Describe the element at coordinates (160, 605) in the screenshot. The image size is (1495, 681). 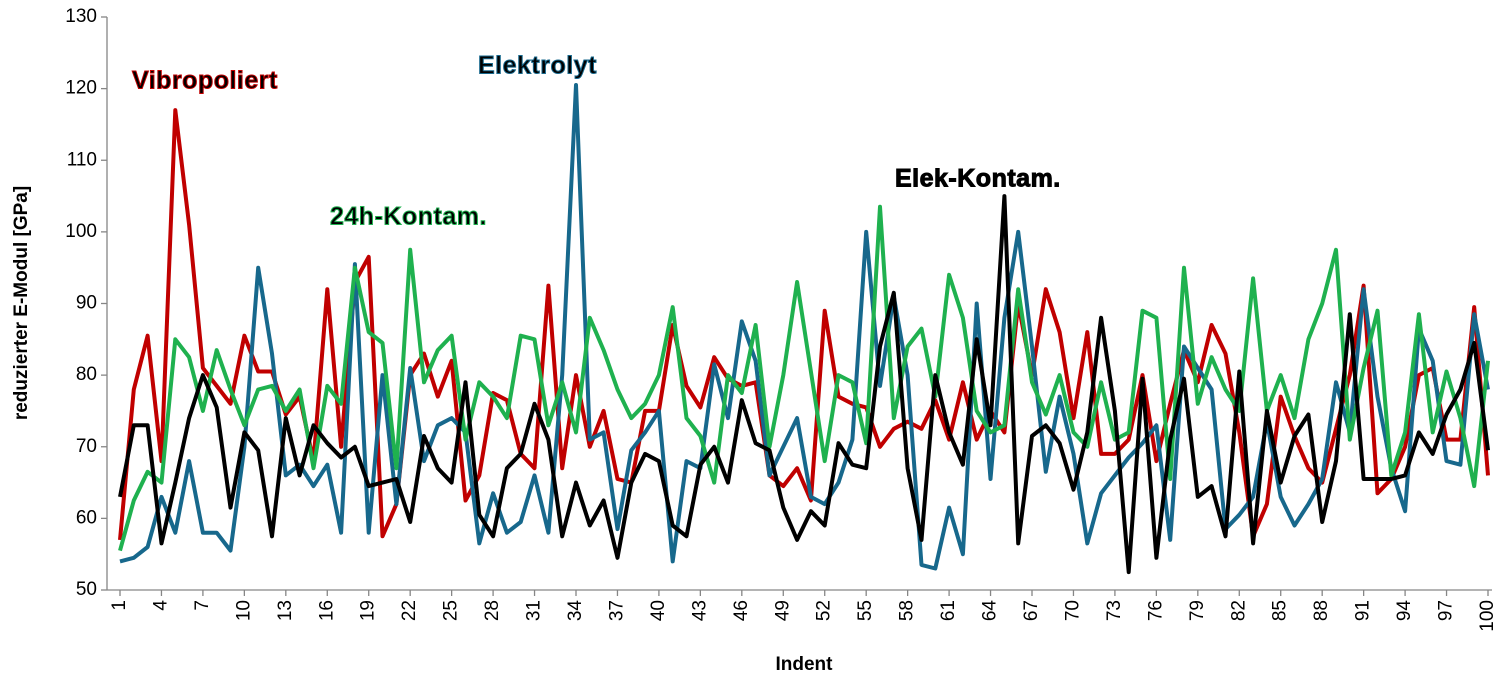
I see `x-tick-label: 4` at that location.